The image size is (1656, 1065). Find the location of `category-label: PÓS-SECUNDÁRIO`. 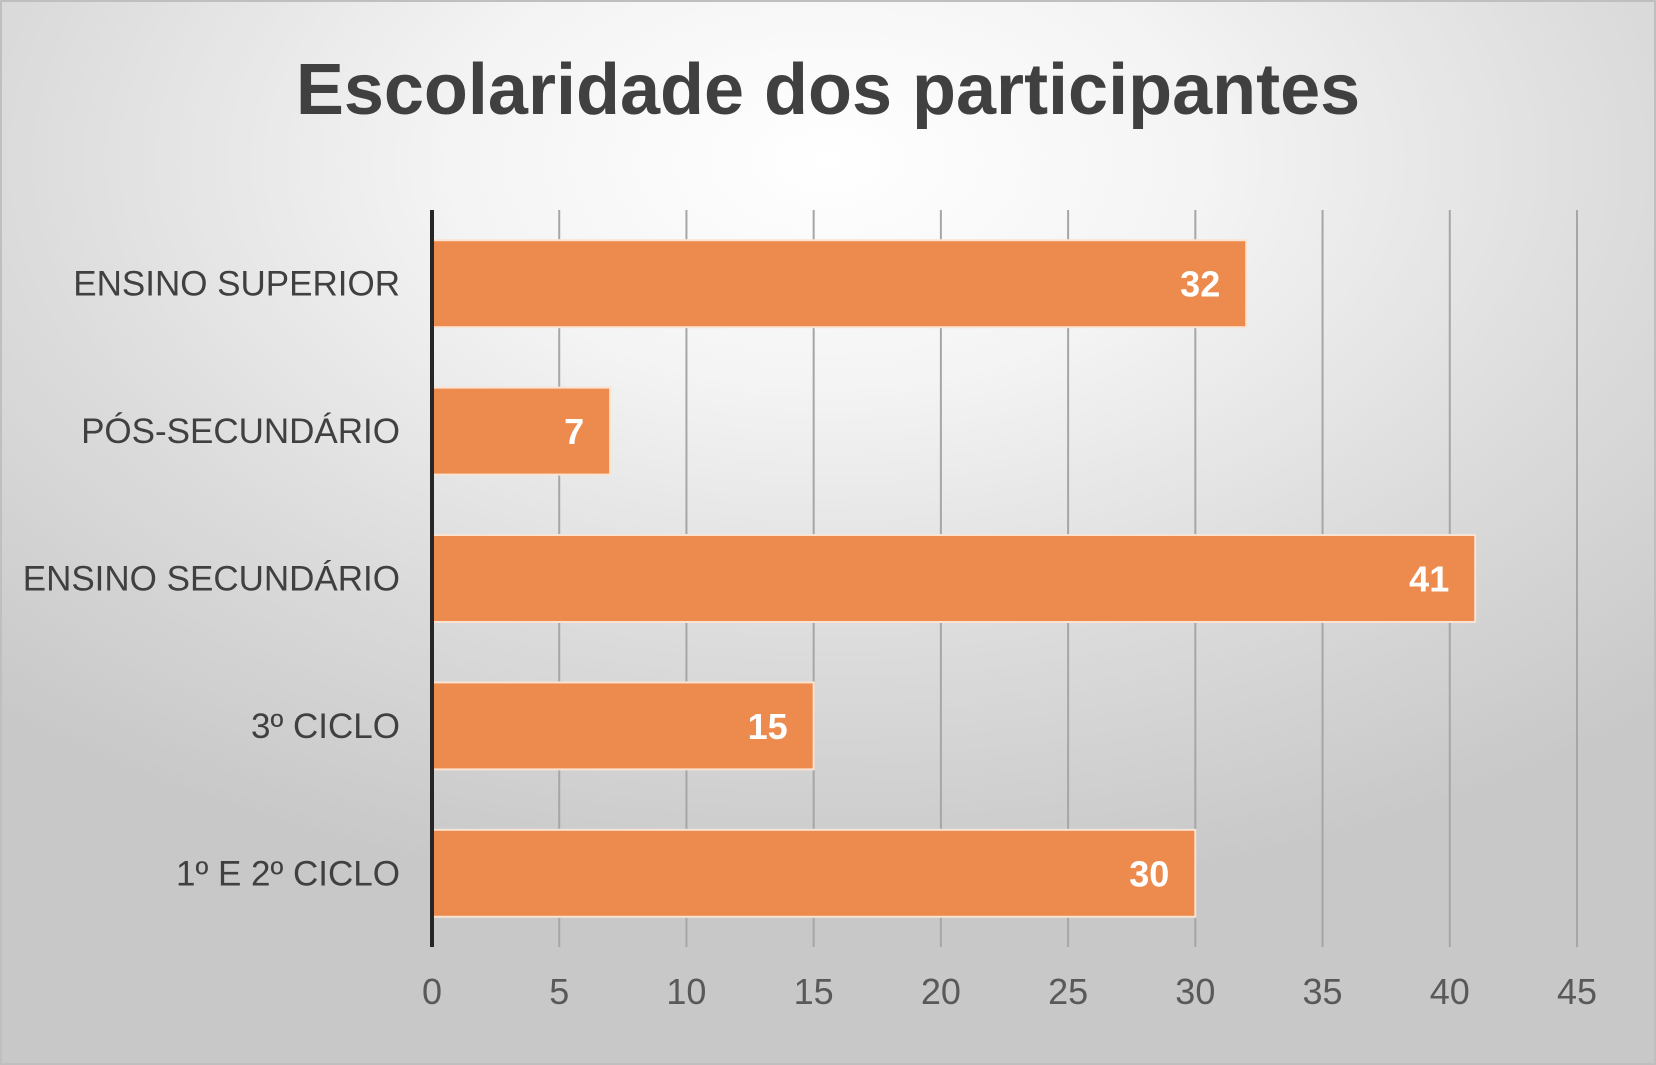

category-label: PÓS-SECUNDÁRIO is located at coordinates (240, 431).